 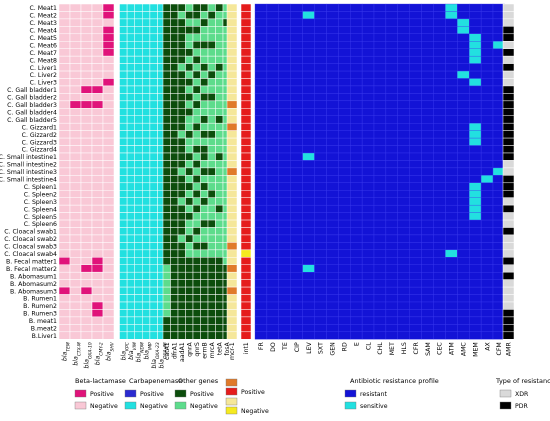 I want to click on row-label: B. Rumen2, so click(x=40, y=306).